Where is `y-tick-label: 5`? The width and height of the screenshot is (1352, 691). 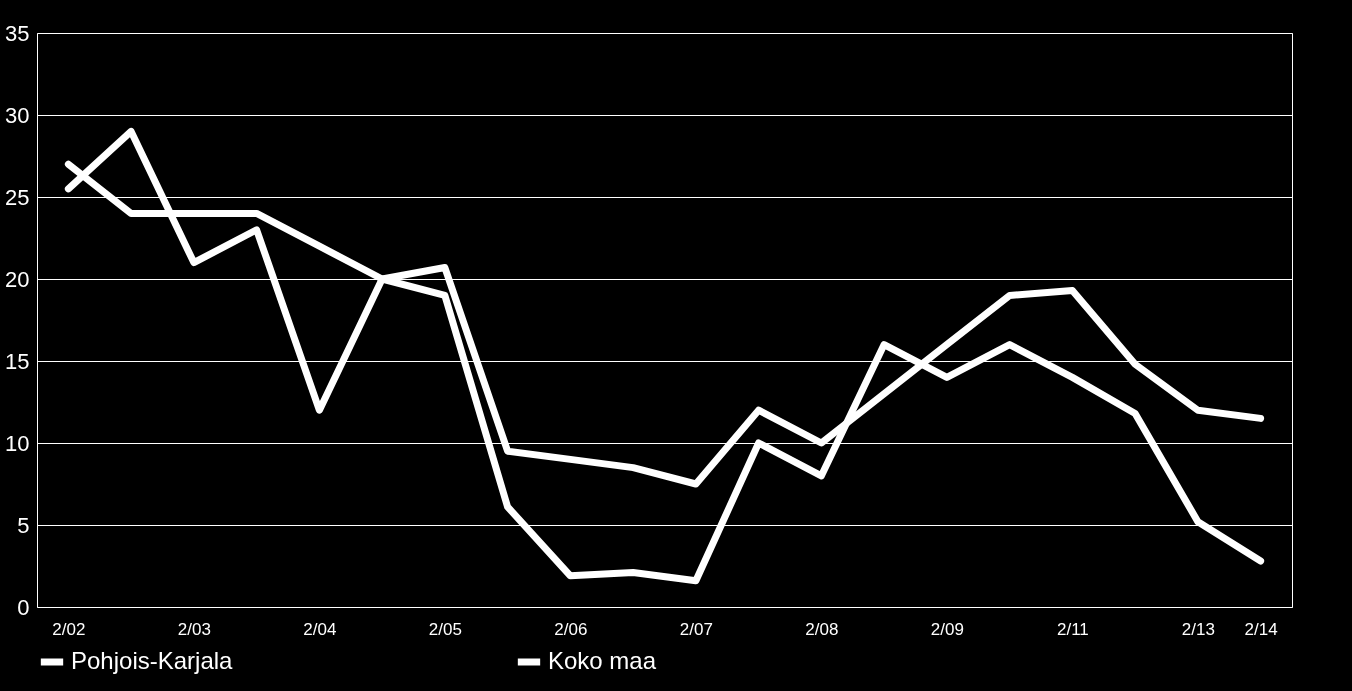 y-tick-label: 5 is located at coordinates (23, 525).